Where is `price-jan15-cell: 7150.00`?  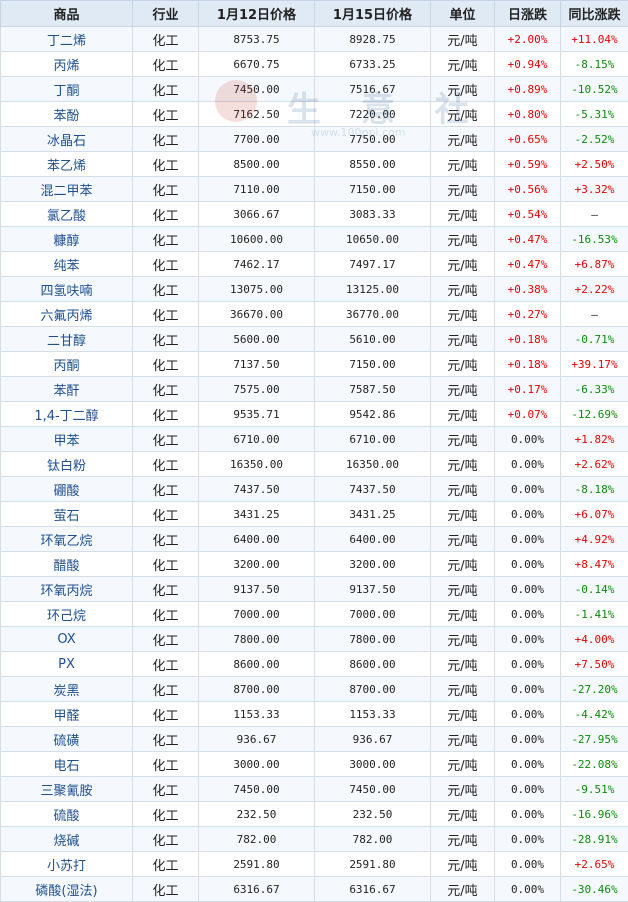
price-jan15-cell: 7150.00 is located at coordinates (372, 364).